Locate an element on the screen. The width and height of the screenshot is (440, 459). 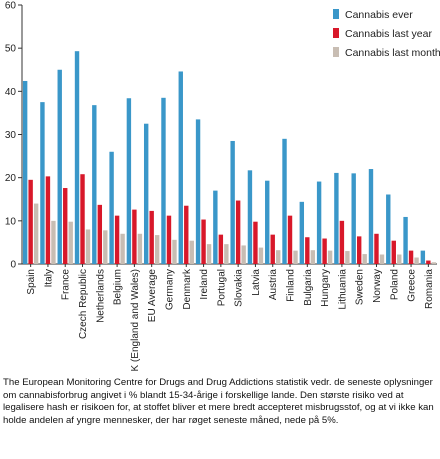
category-label: Belgium is located at coordinates (118, 287).